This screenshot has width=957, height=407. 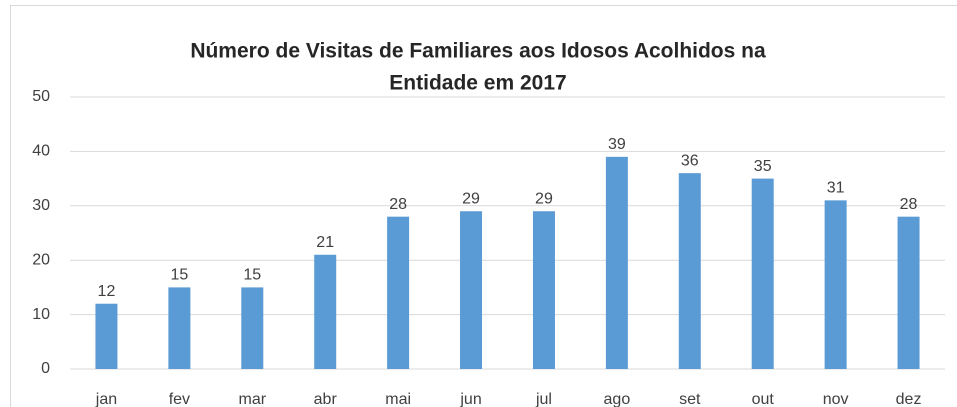 I want to click on y-tick-label: 0, so click(x=45, y=368).